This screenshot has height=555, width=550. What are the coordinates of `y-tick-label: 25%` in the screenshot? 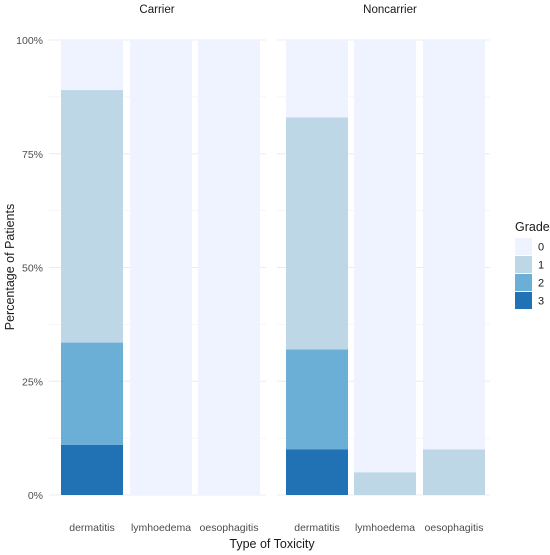 It's located at (32, 382).